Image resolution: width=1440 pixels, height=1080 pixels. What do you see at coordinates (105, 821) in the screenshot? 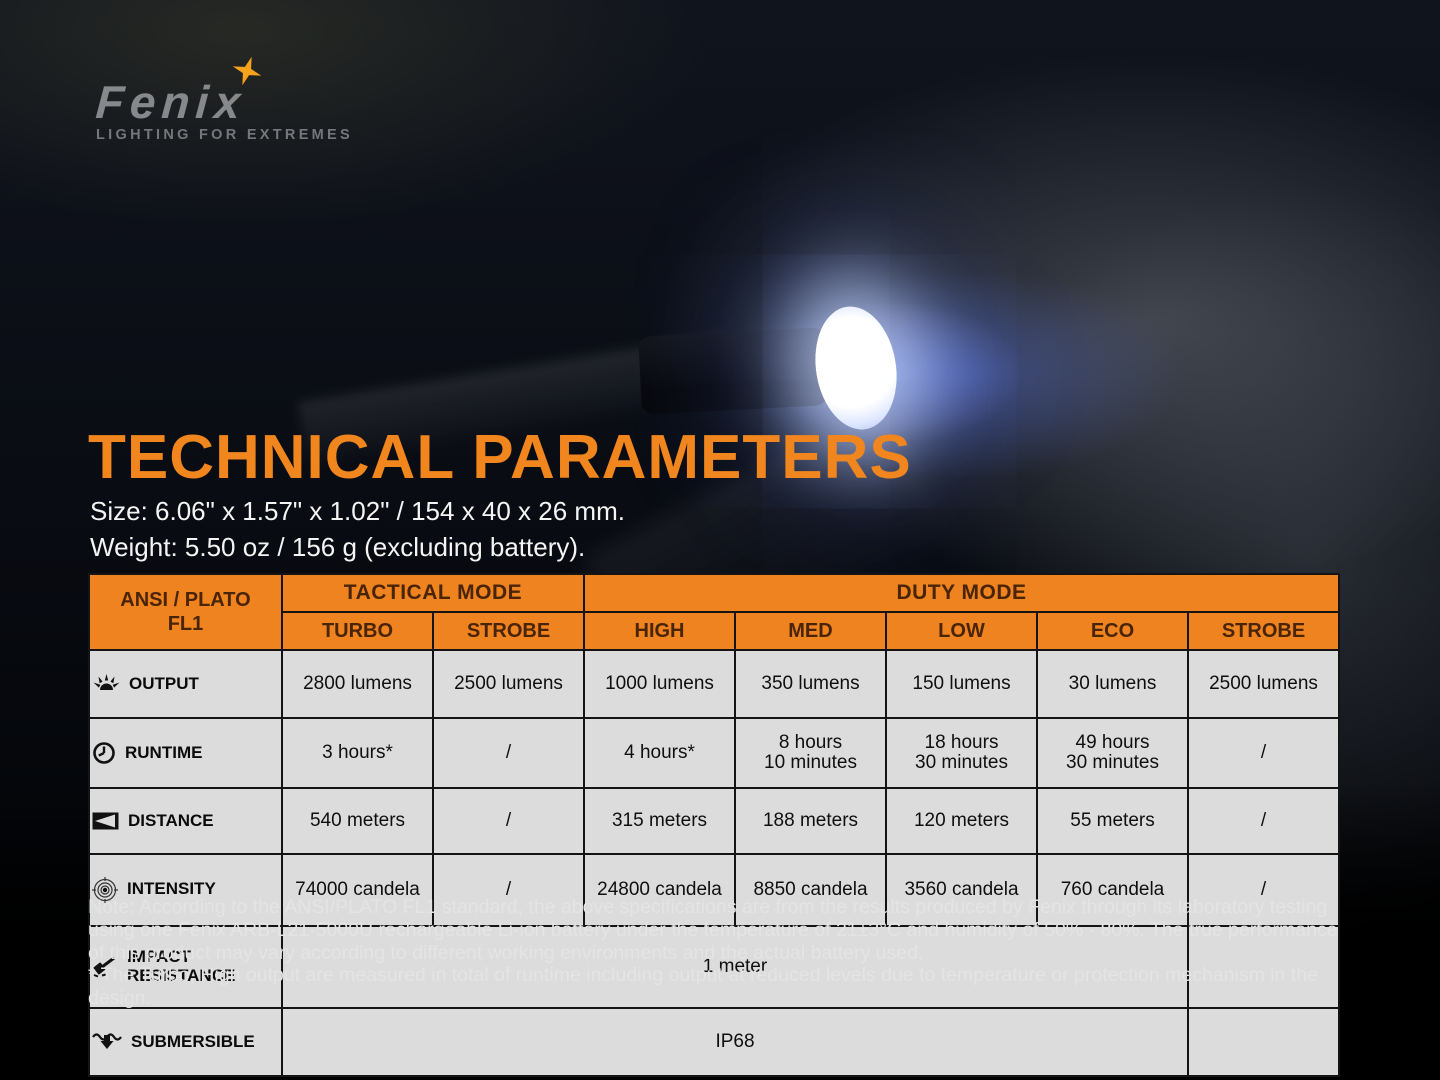
I see `beam-distance-icon` at bounding box center [105, 821].